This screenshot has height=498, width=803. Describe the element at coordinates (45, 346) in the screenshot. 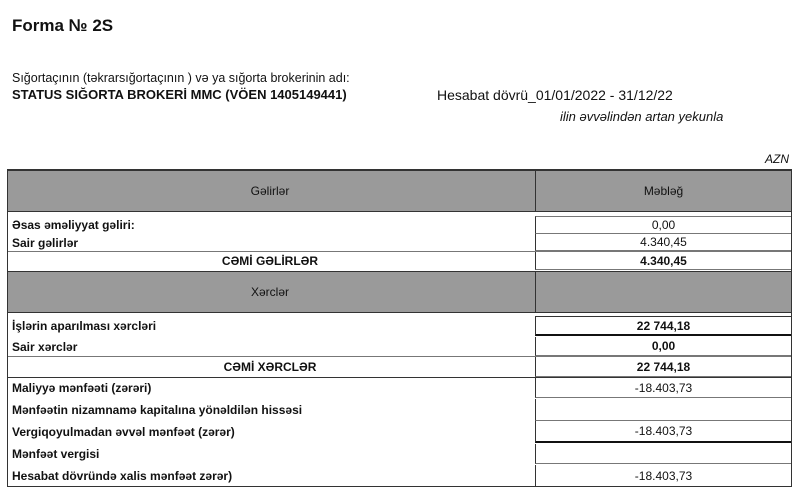

I see `row-label: Sair xərclər` at that location.